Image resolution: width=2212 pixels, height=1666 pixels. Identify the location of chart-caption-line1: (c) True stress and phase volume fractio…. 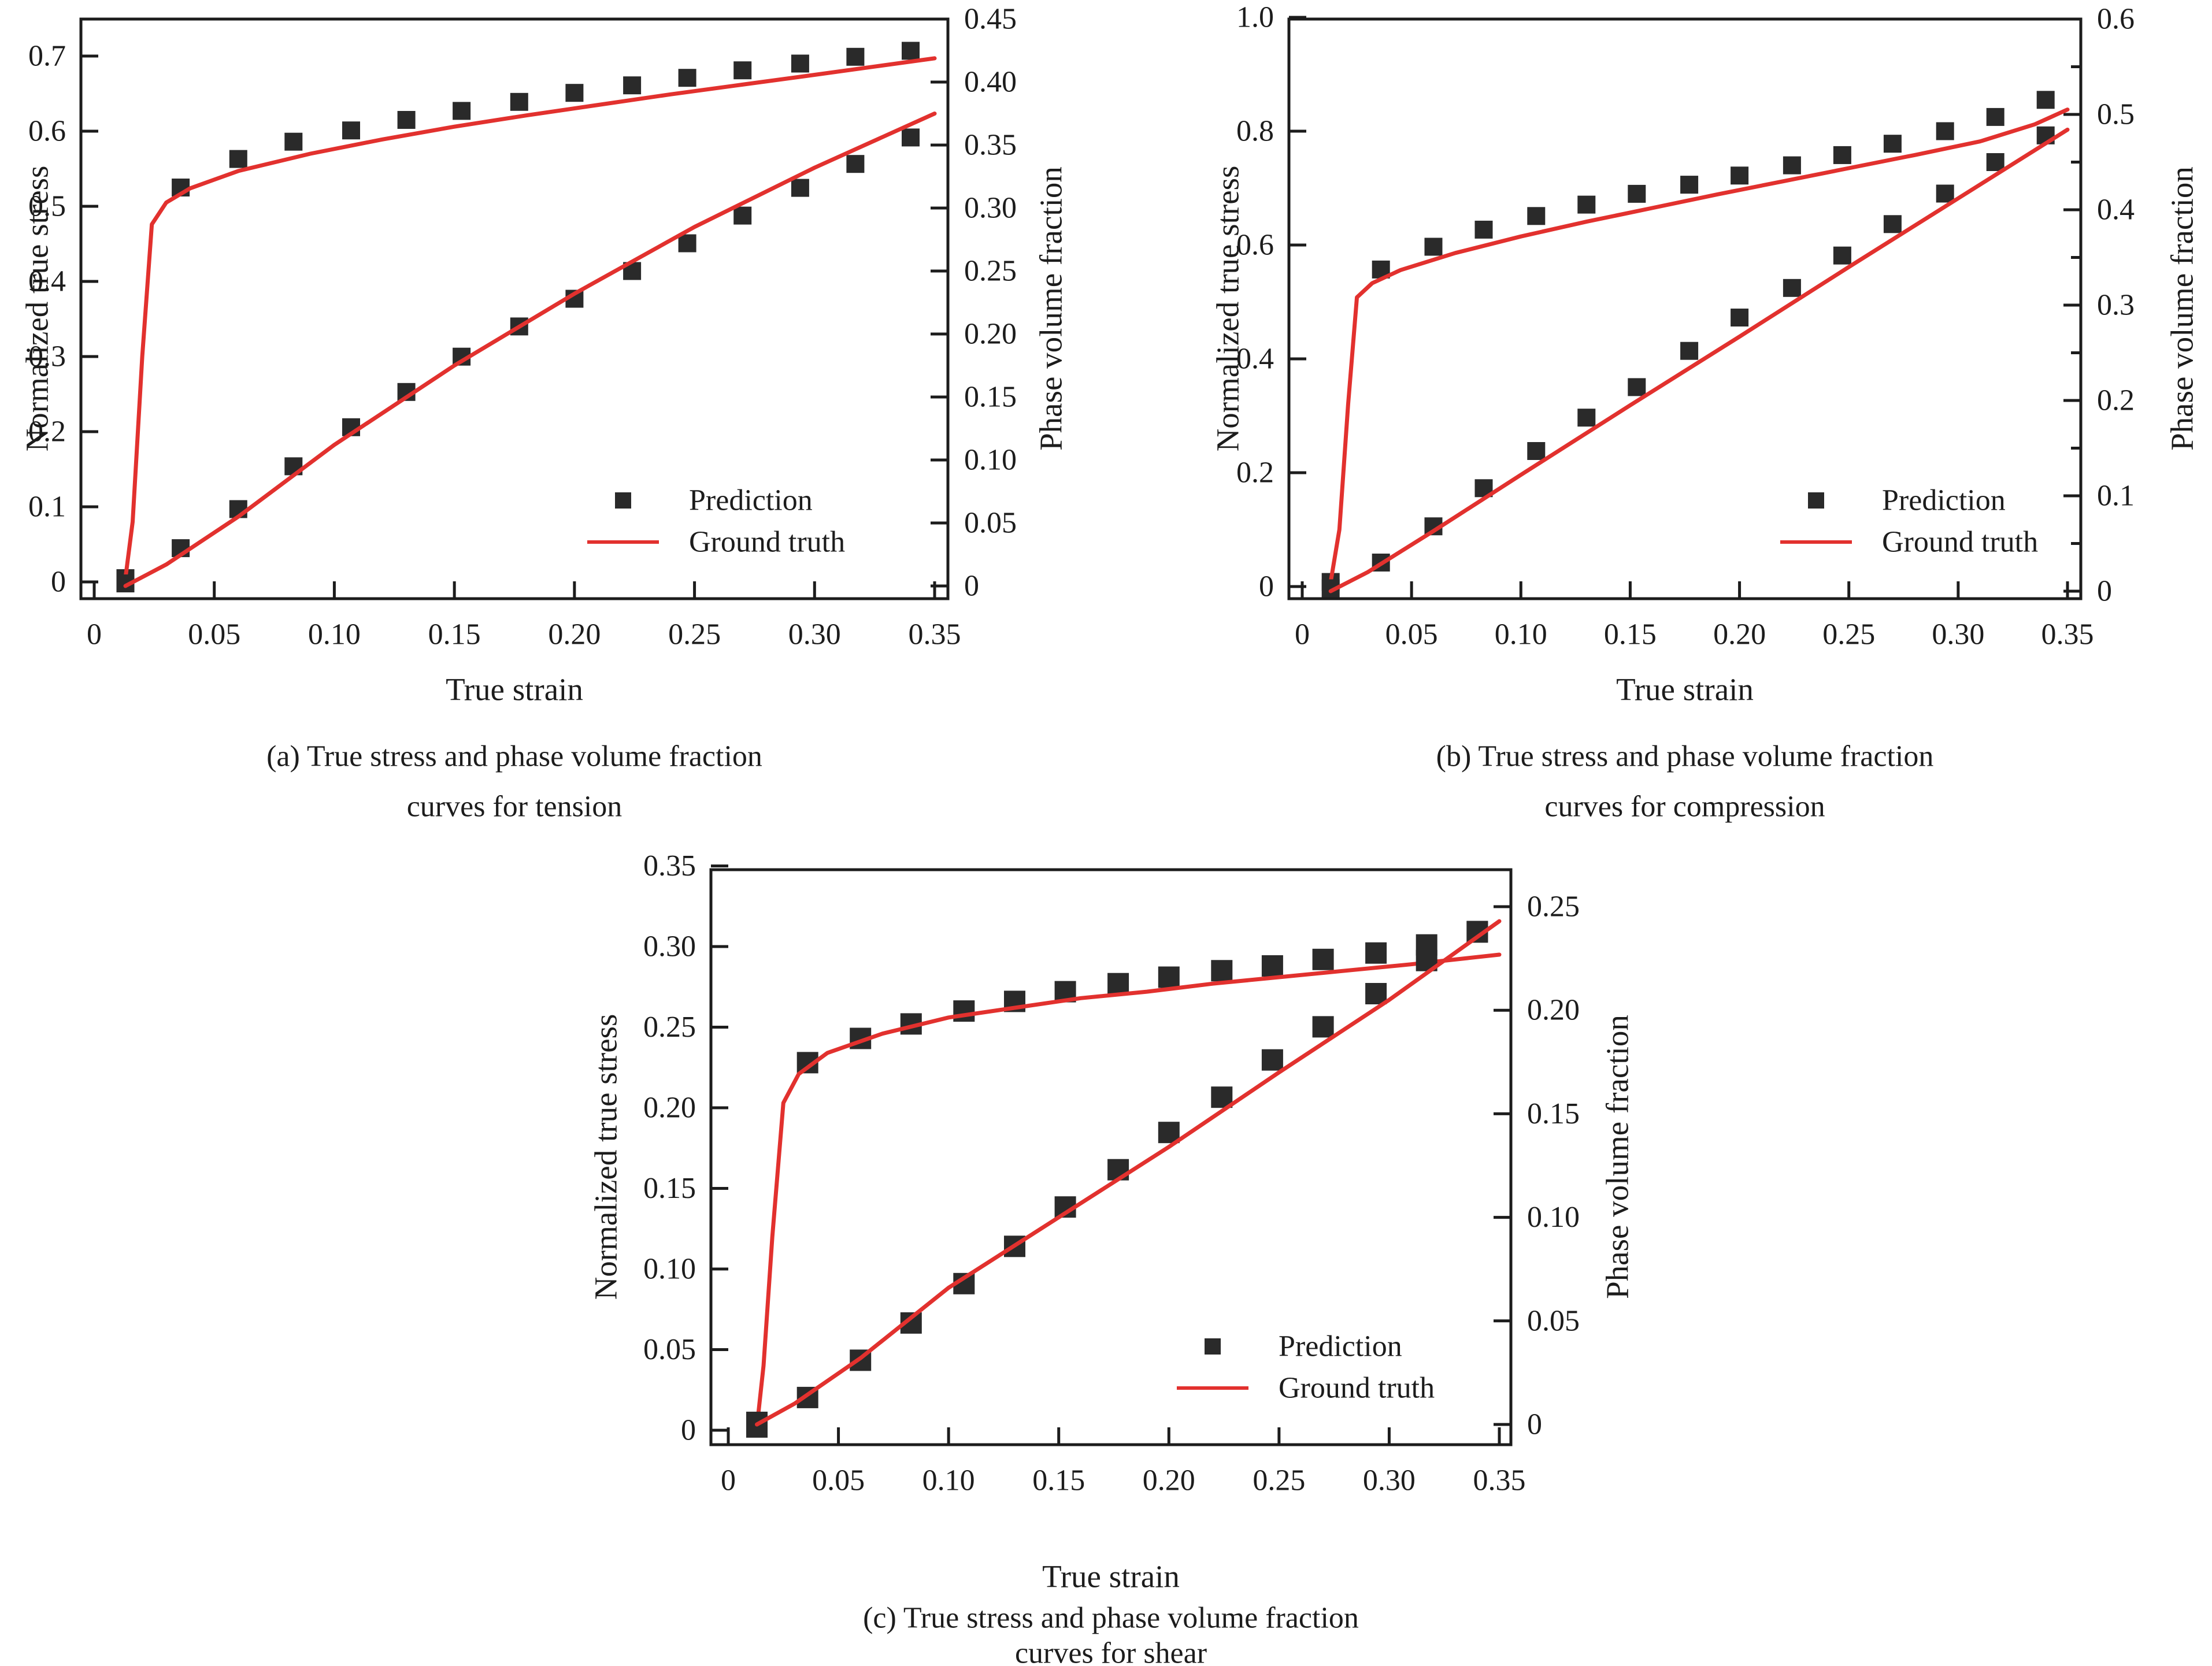
(1111, 1618).